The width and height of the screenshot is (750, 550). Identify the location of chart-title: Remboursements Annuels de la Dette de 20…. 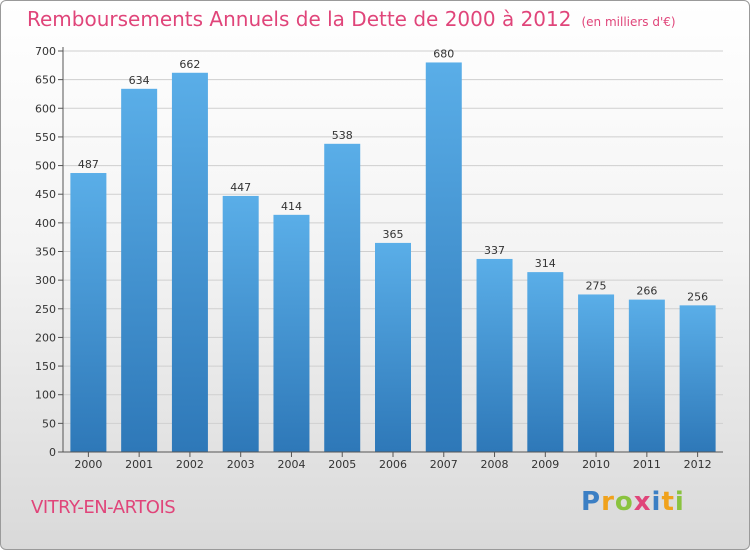
(351, 19).